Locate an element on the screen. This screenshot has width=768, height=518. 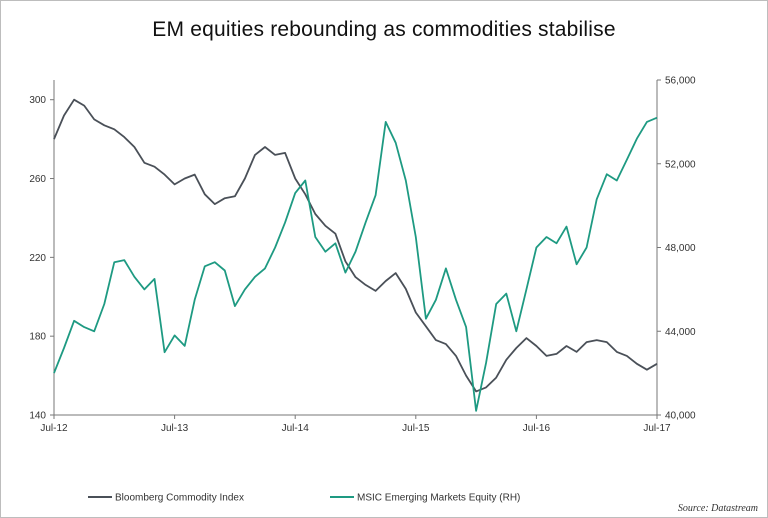
x-axis-tick-label: Jul-14 is located at coordinates (296, 428).